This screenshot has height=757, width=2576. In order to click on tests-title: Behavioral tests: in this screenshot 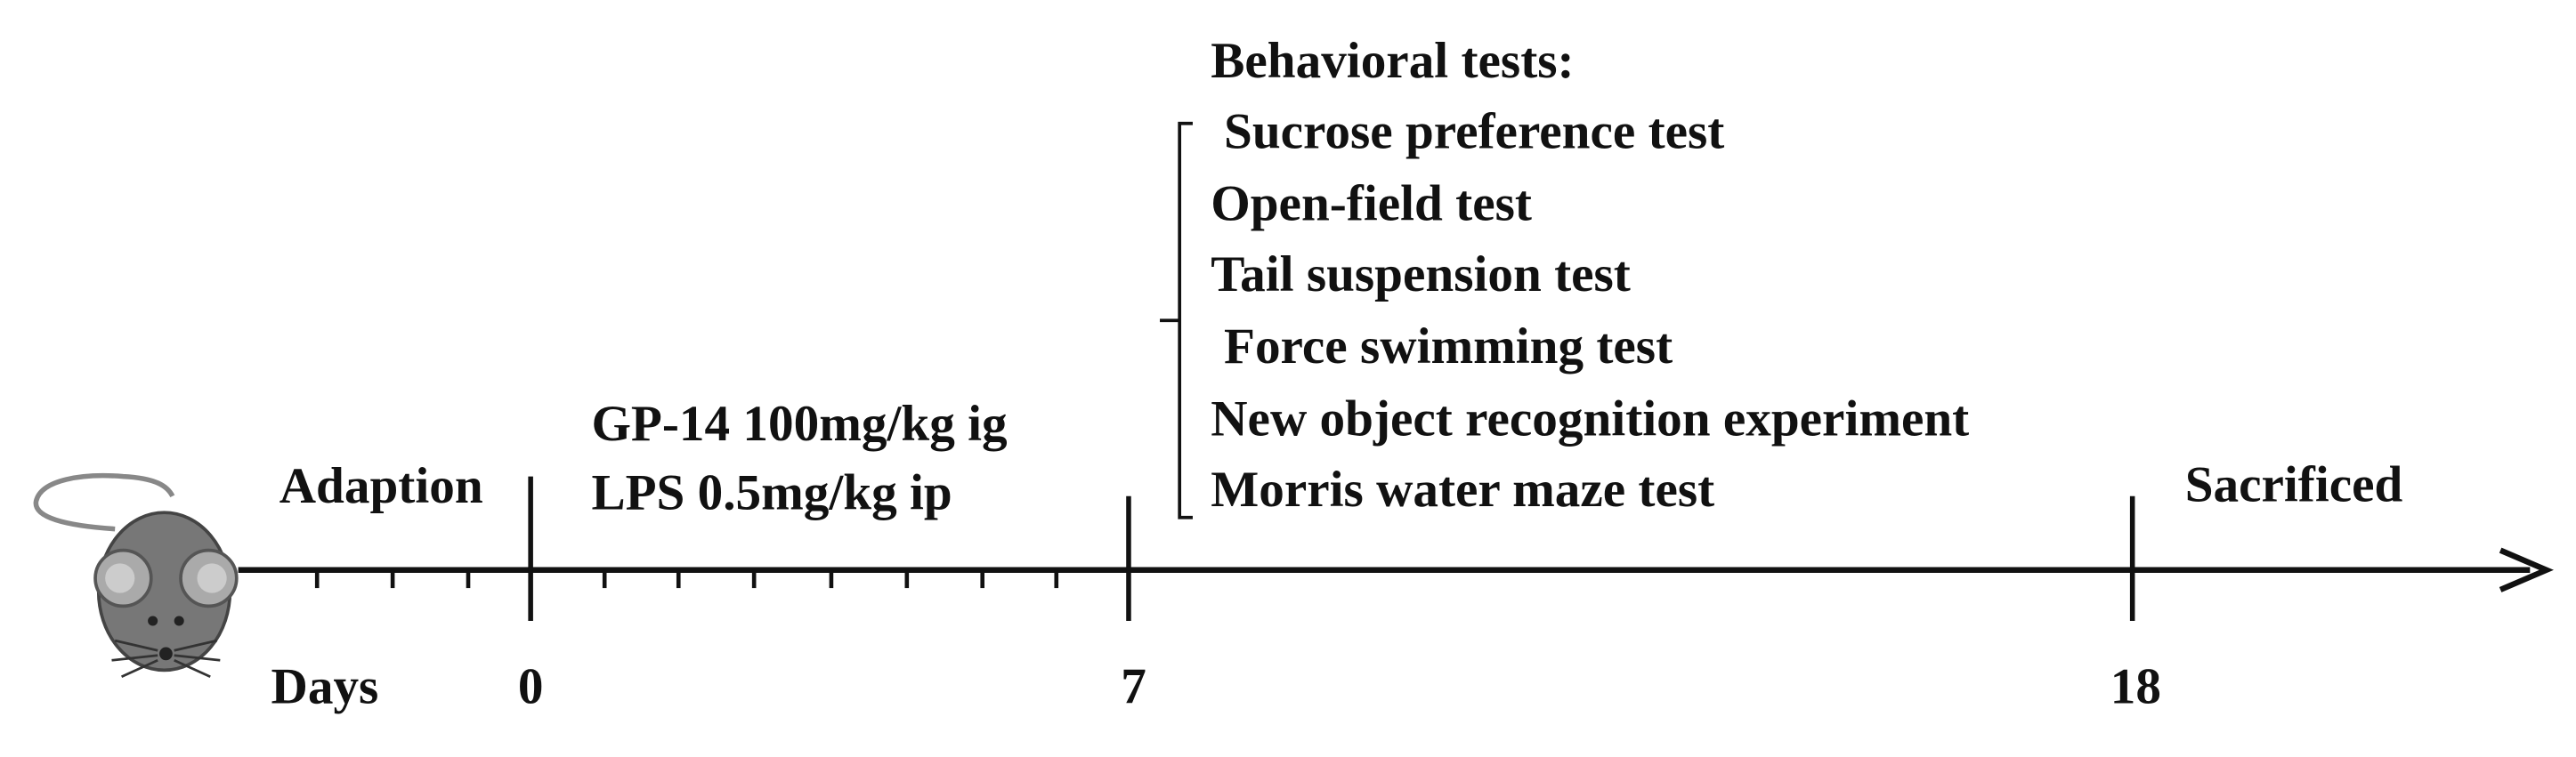, I will do `click(1392, 61)`.